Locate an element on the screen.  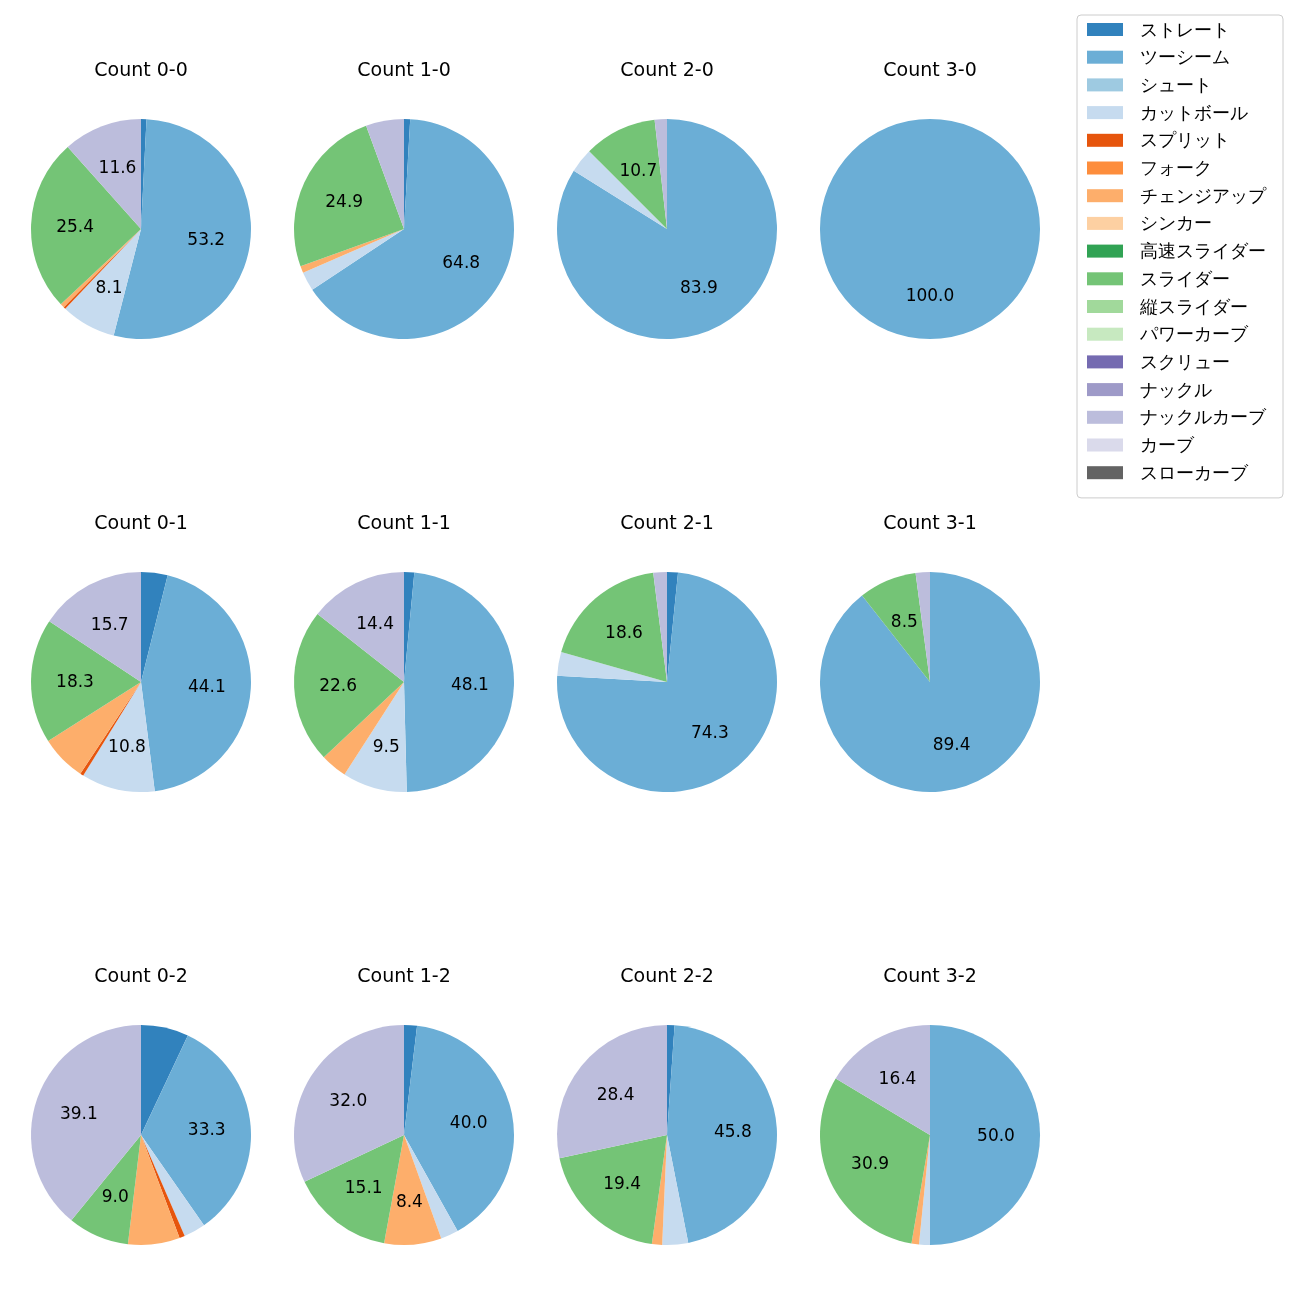
data-label: 8.4 is located at coordinates (409, 1200).